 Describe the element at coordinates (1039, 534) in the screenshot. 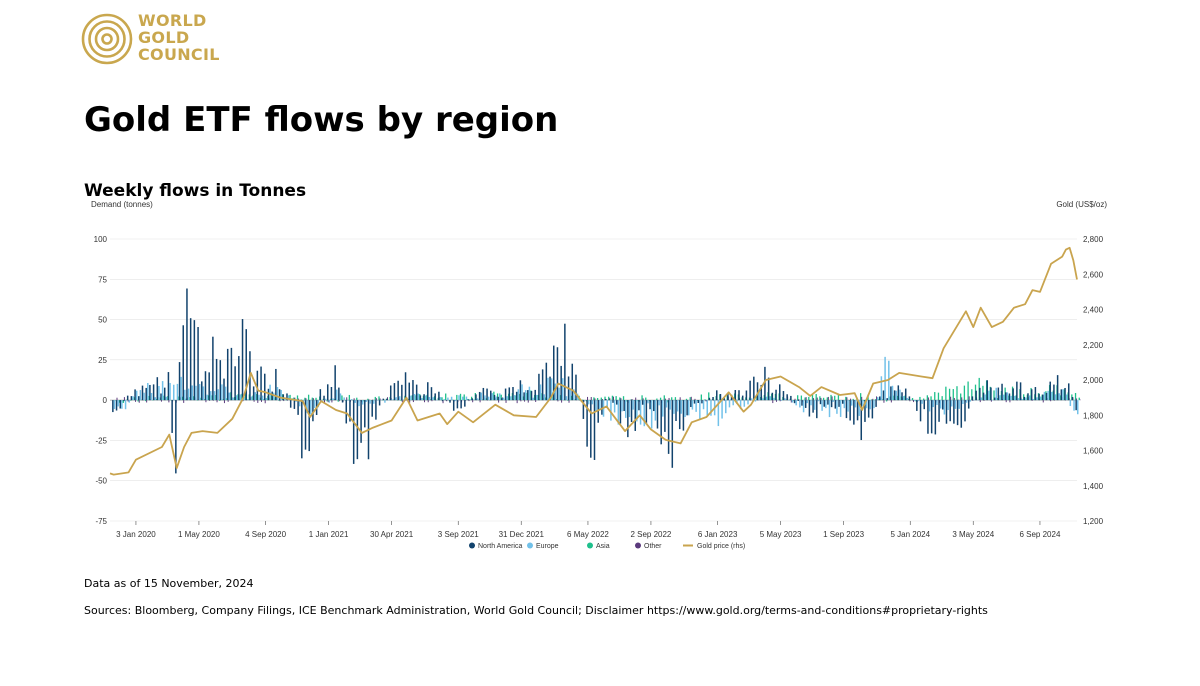

I see `x-tick-label: 6 Sep 2024` at that location.